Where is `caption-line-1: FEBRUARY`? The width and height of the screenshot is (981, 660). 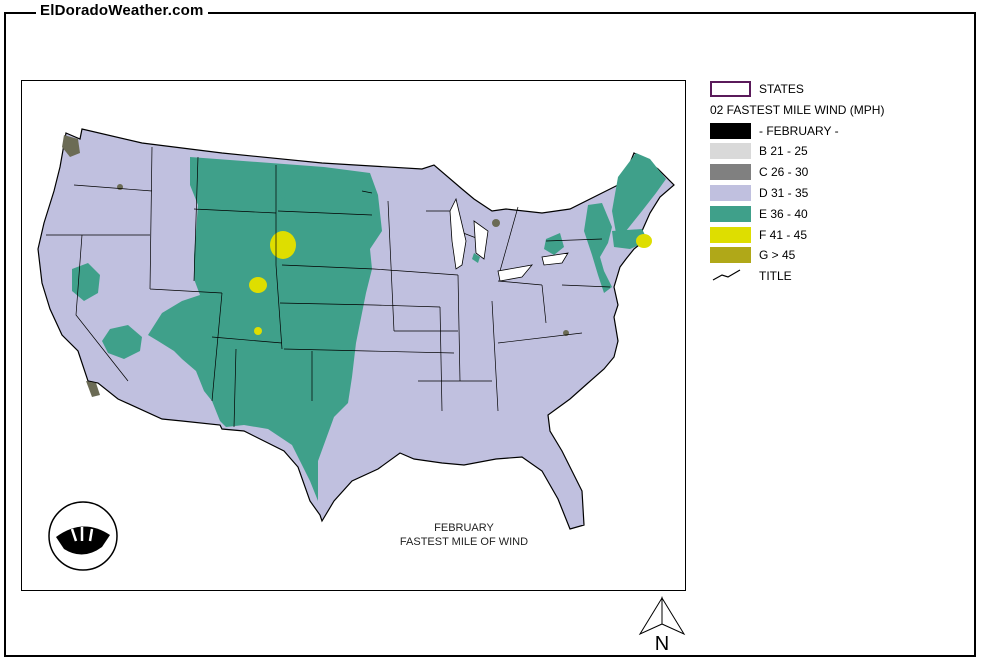 caption-line-1: FEBRUARY is located at coordinates (464, 528).